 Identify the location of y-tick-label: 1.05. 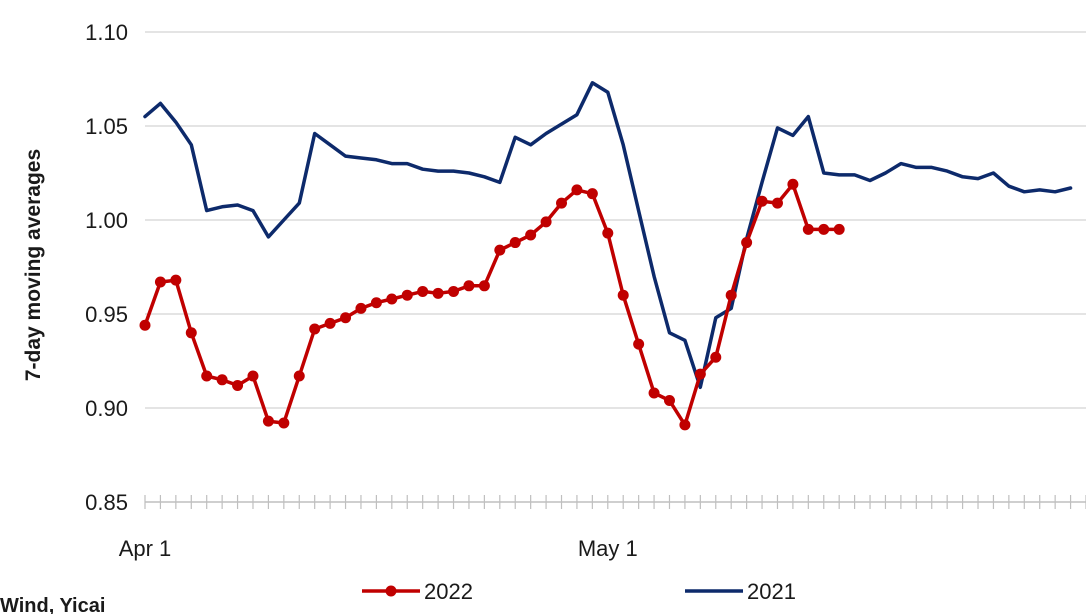
(106, 126).